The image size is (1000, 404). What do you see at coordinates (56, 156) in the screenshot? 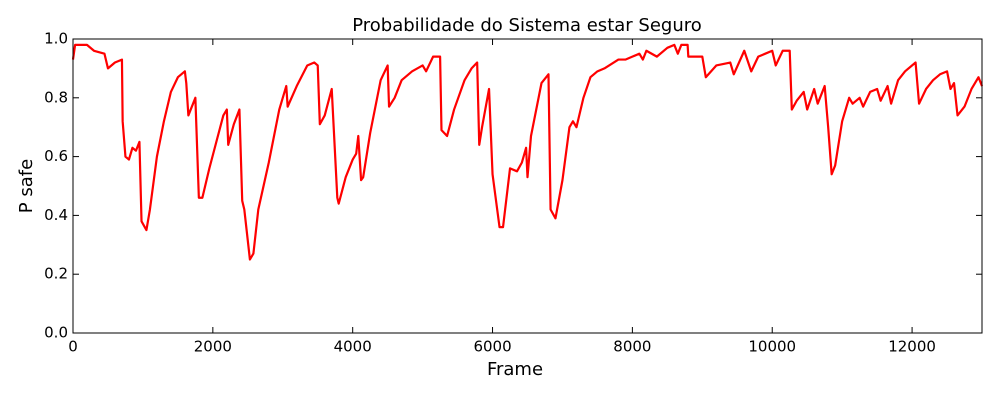
I see `y-tick-label: 0.6` at bounding box center [56, 156].